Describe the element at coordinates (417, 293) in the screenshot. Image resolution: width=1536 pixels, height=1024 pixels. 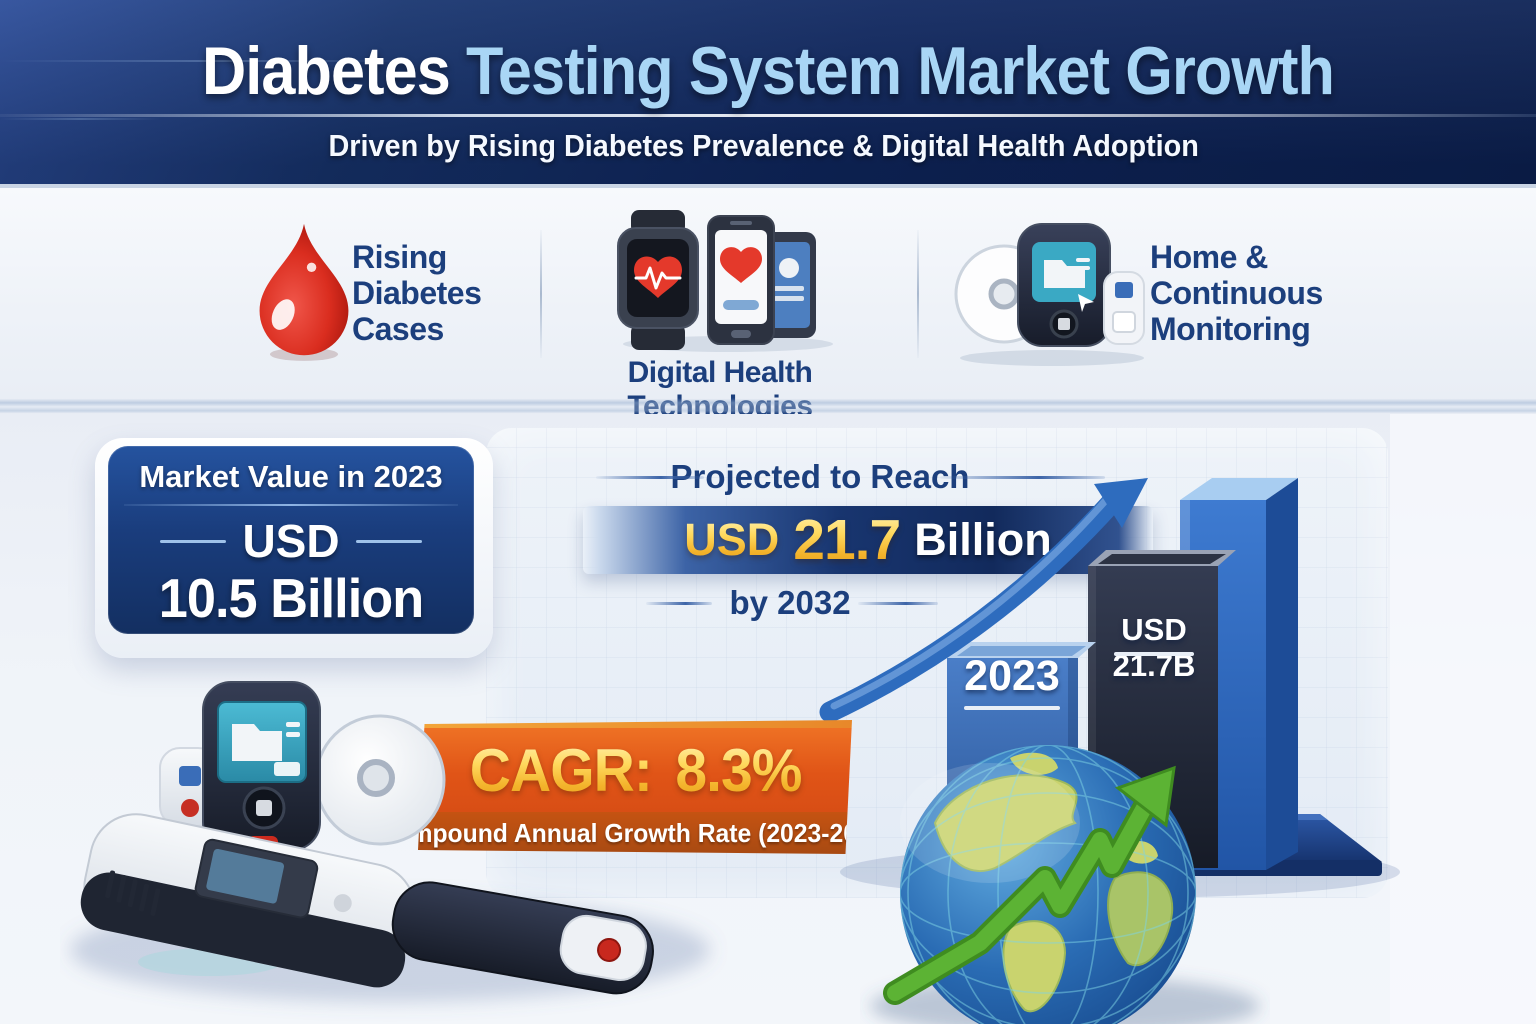
I see `feature-label-rising-diabetes: Rising Diabetes Cases` at that location.